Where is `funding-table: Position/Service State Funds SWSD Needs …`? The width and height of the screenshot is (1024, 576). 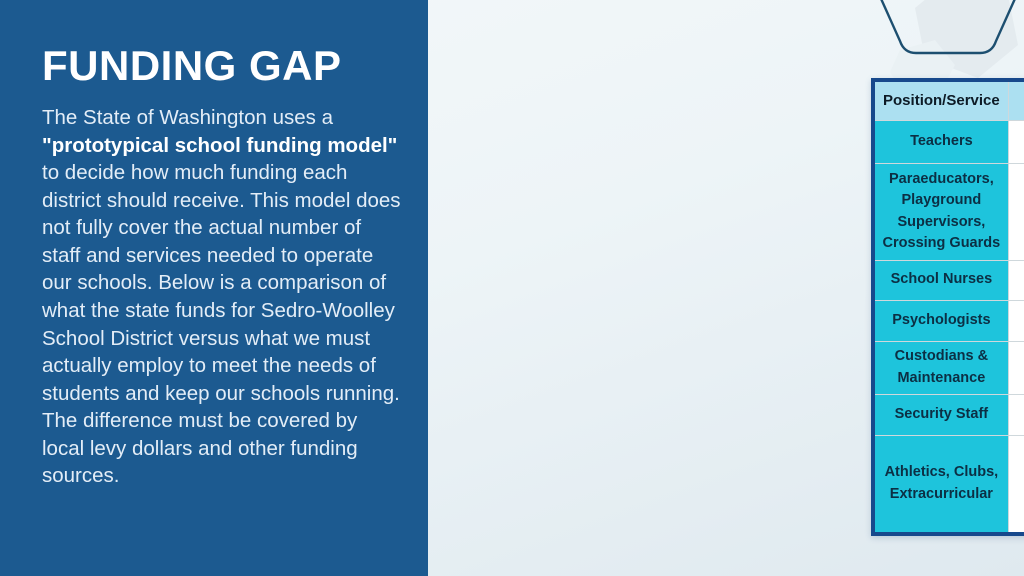 funding-table: Position/Service State Funds SWSD Needs … is located at coordinates (947, 307).